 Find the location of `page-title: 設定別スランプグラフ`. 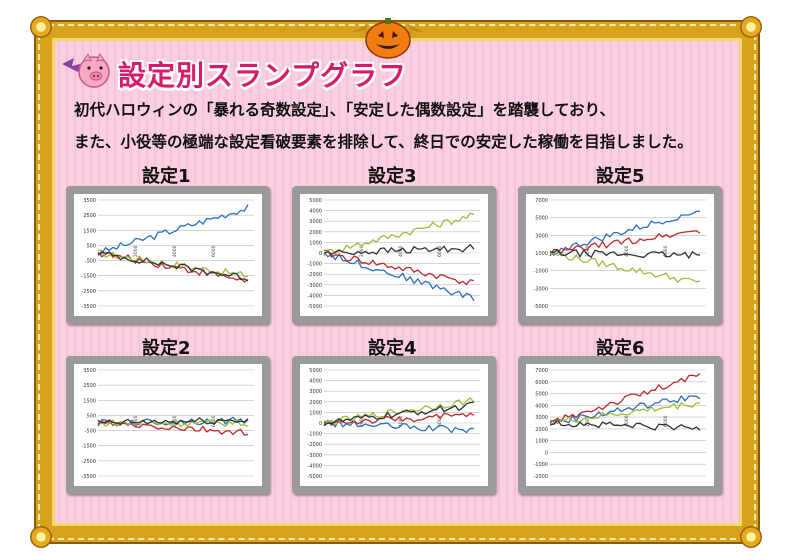

page-title: 設定別スランプグラフ is located at coordinates (263, 75).